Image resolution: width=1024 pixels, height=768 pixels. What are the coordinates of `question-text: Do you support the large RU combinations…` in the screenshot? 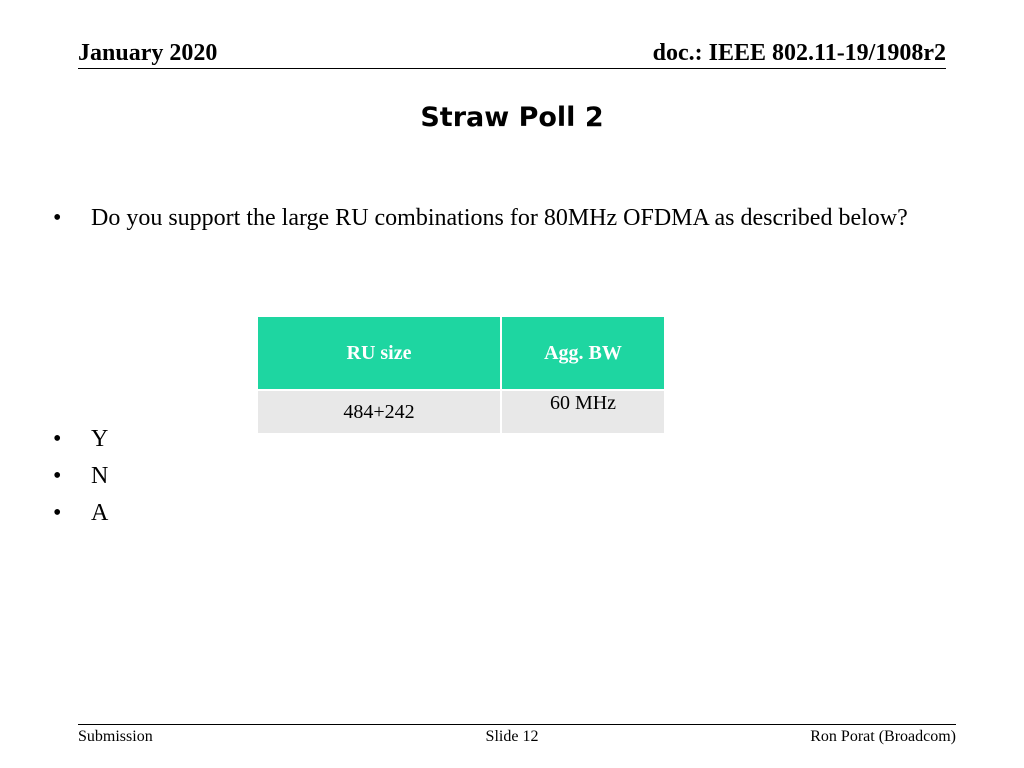 It's located at (499, 218).